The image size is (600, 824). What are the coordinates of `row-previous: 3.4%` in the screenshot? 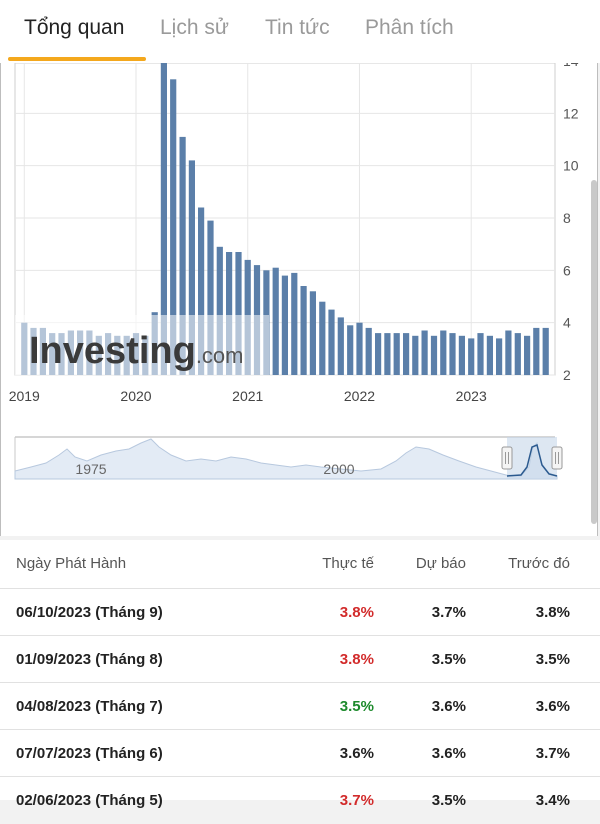 It's located at (552, 800).